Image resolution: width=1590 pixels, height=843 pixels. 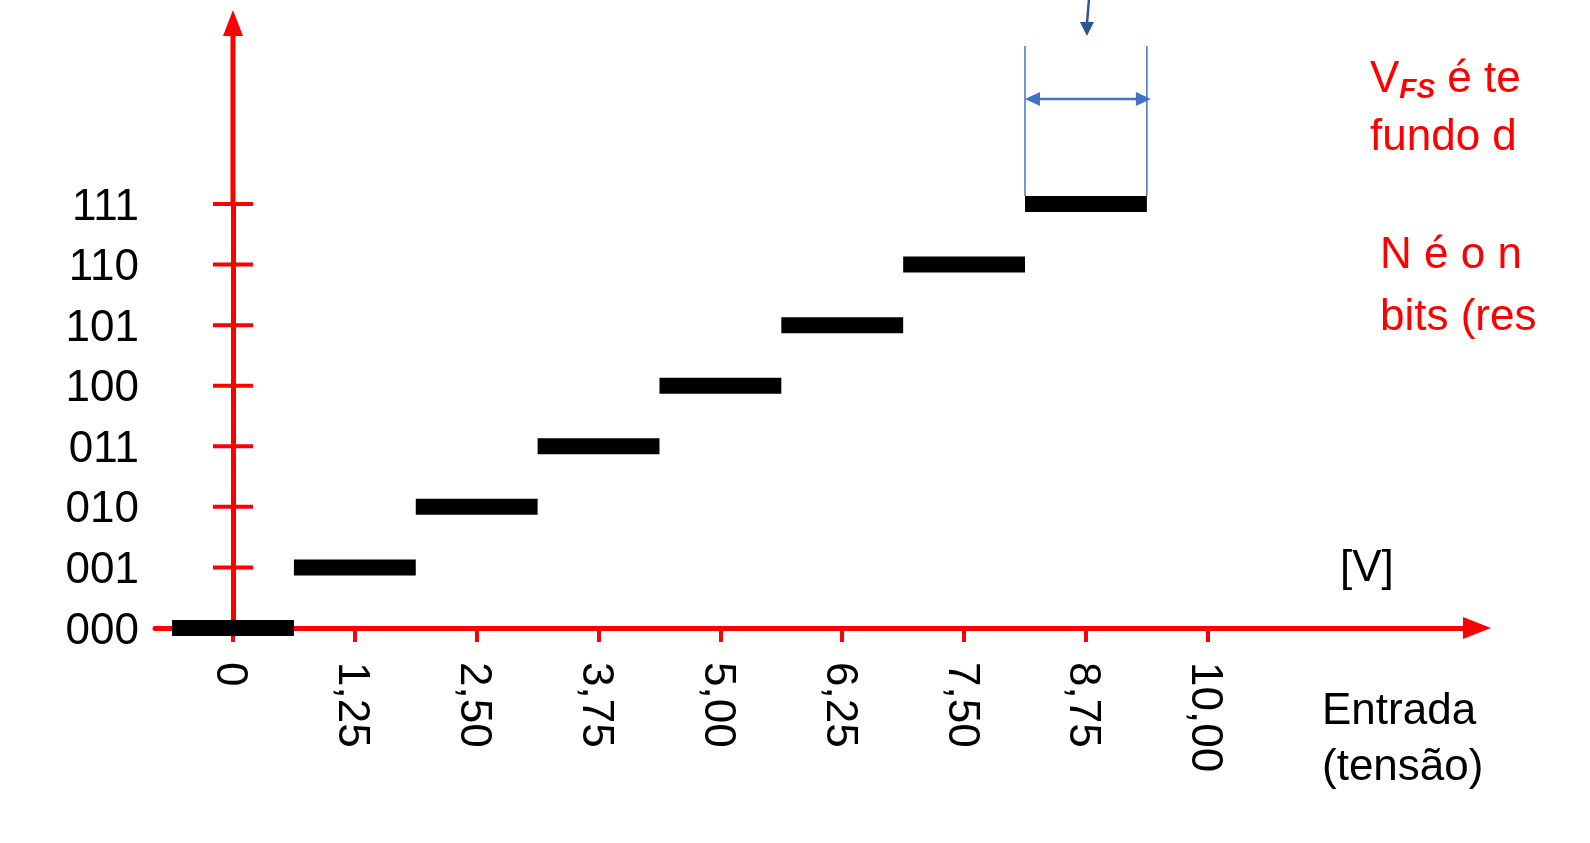 What do you see at coordinates (102, 325) in the screenshot?
I see `y-tick-label: 101` at bounding box center [102, 325].